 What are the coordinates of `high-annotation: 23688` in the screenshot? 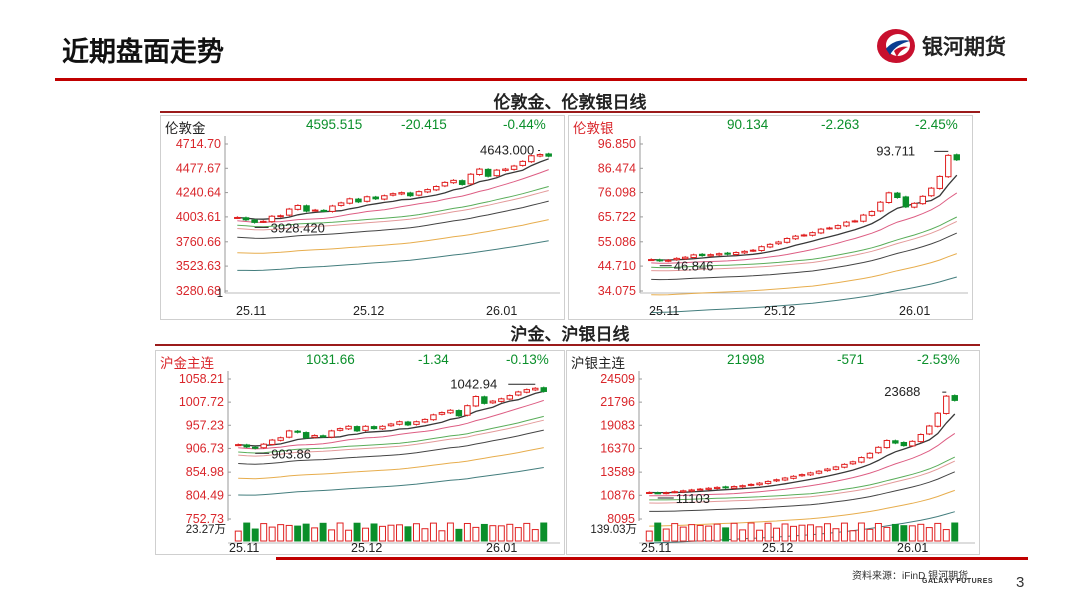 It's located at (902, 391).